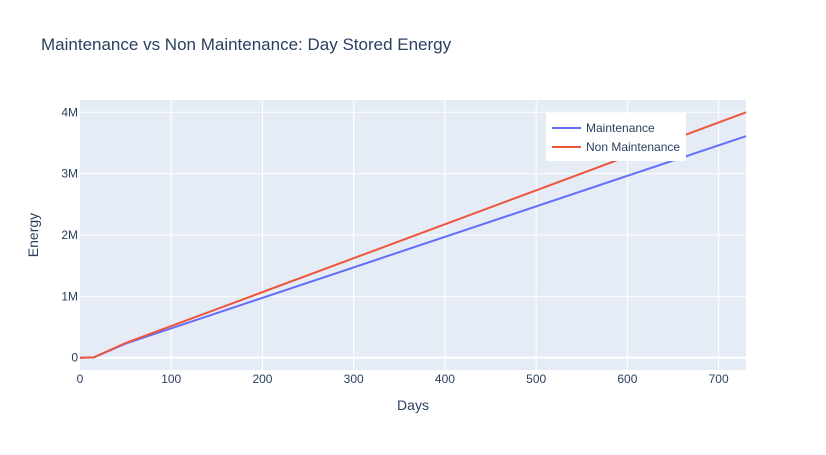 The image size is (826, 455). What do you see at coordinates (536, 379) in the screenshot?
I see `x-tick-label: 500` at bounding box center [536, 379].